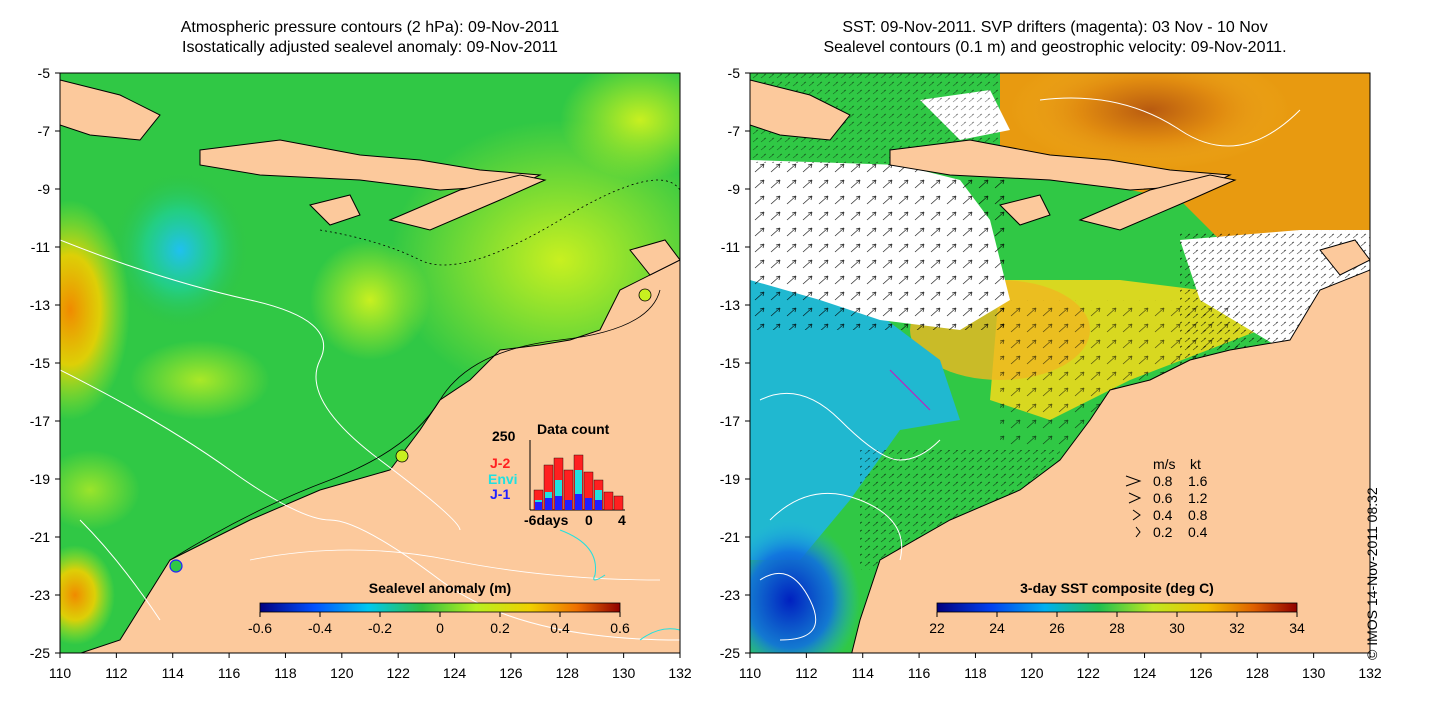 The height and width of the screenshot is (720, 1440). What do you see at coordinates (680, 673) in the screenshot?
I see `left-x-tick-label: 132` at bounding box center [680, 673].